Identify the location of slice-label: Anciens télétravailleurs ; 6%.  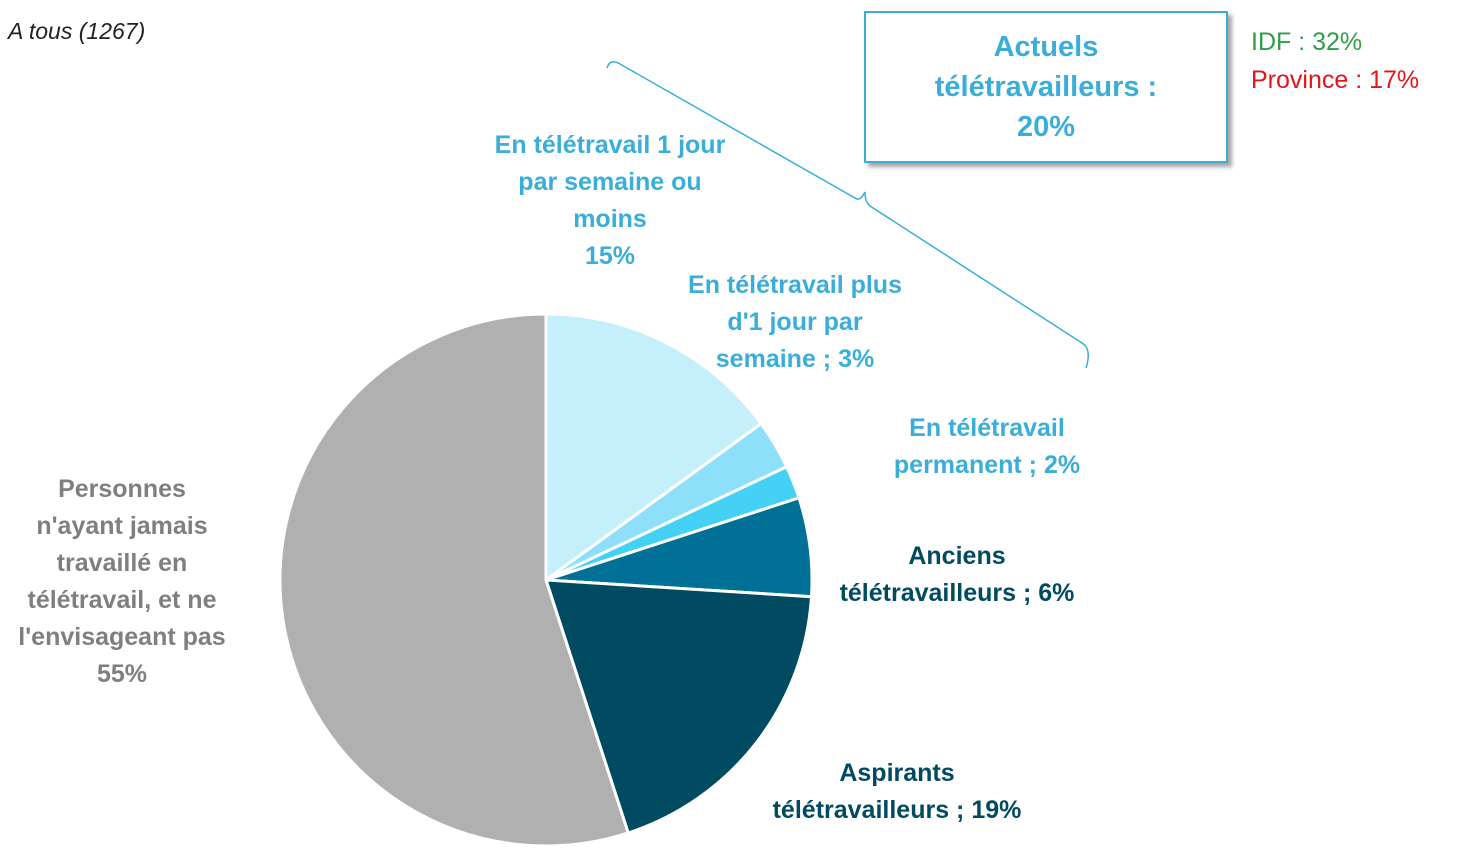
(957, 575).